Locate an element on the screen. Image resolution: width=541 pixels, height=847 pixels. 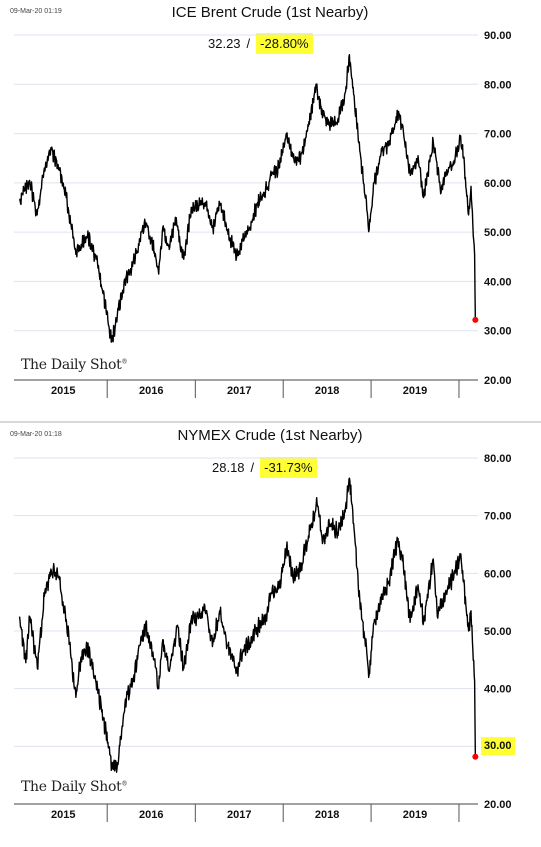
panel-divider is located at coordinates (270, 422).